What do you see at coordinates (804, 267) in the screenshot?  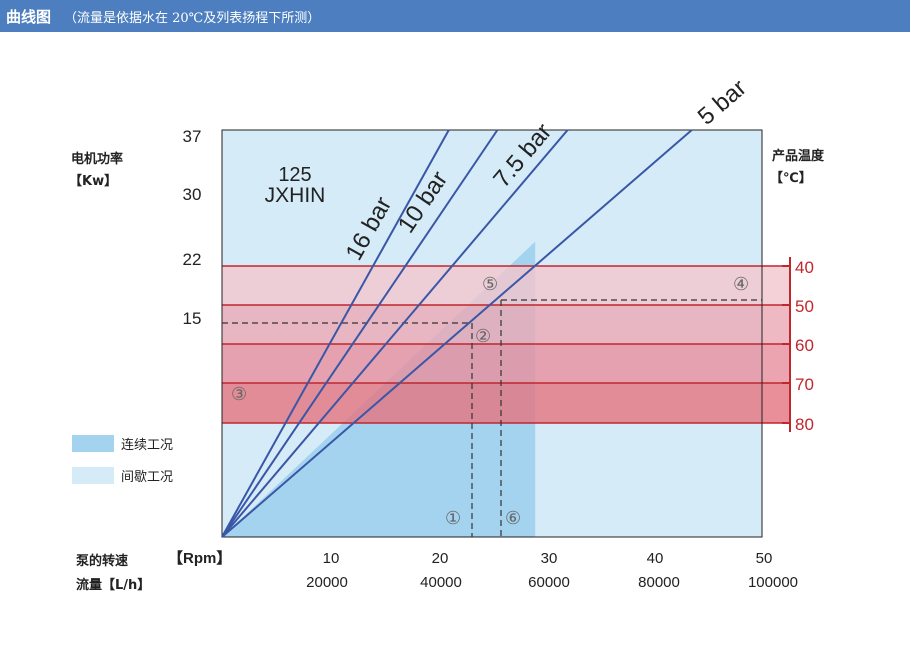 I see `y-right-tick-40: 40` at bounding box center [804, 267].